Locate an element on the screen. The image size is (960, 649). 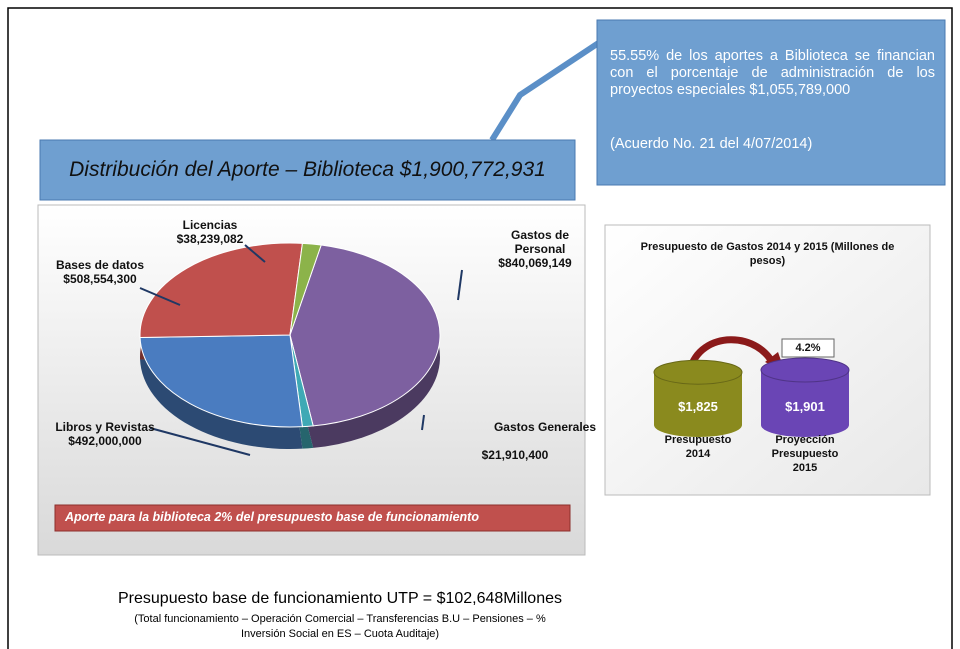
bar-value-label: $1,825 is located at coordinates (698, 406).